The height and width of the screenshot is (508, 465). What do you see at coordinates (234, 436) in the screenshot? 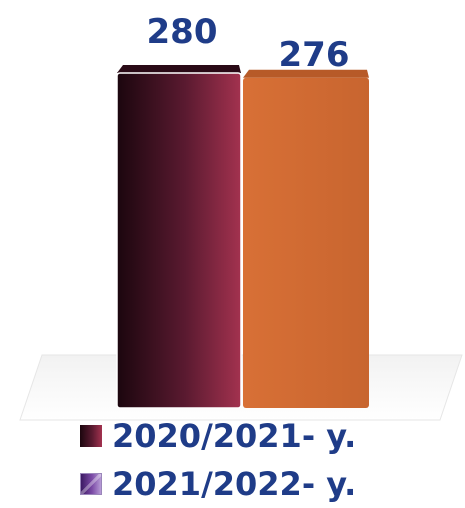
I see `legend-label: 2020/2021- y.` at bounding box center [234, 436].